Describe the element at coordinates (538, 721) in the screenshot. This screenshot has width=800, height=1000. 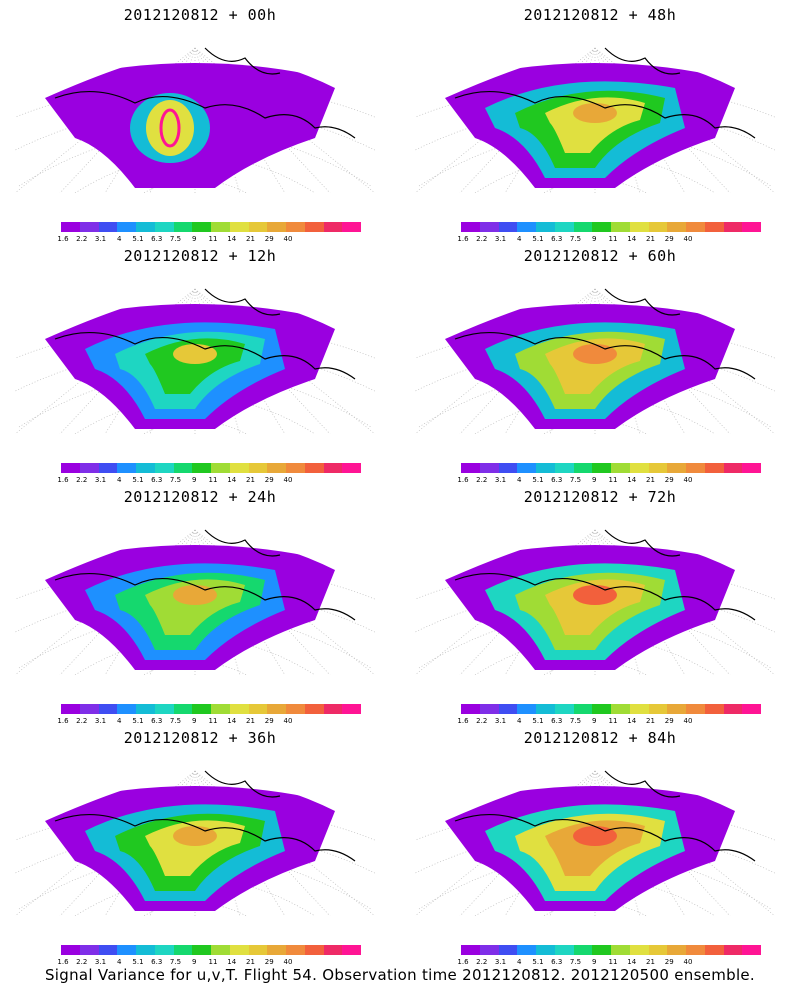
I see `colorbar-tick-label: 5.1` at that location.